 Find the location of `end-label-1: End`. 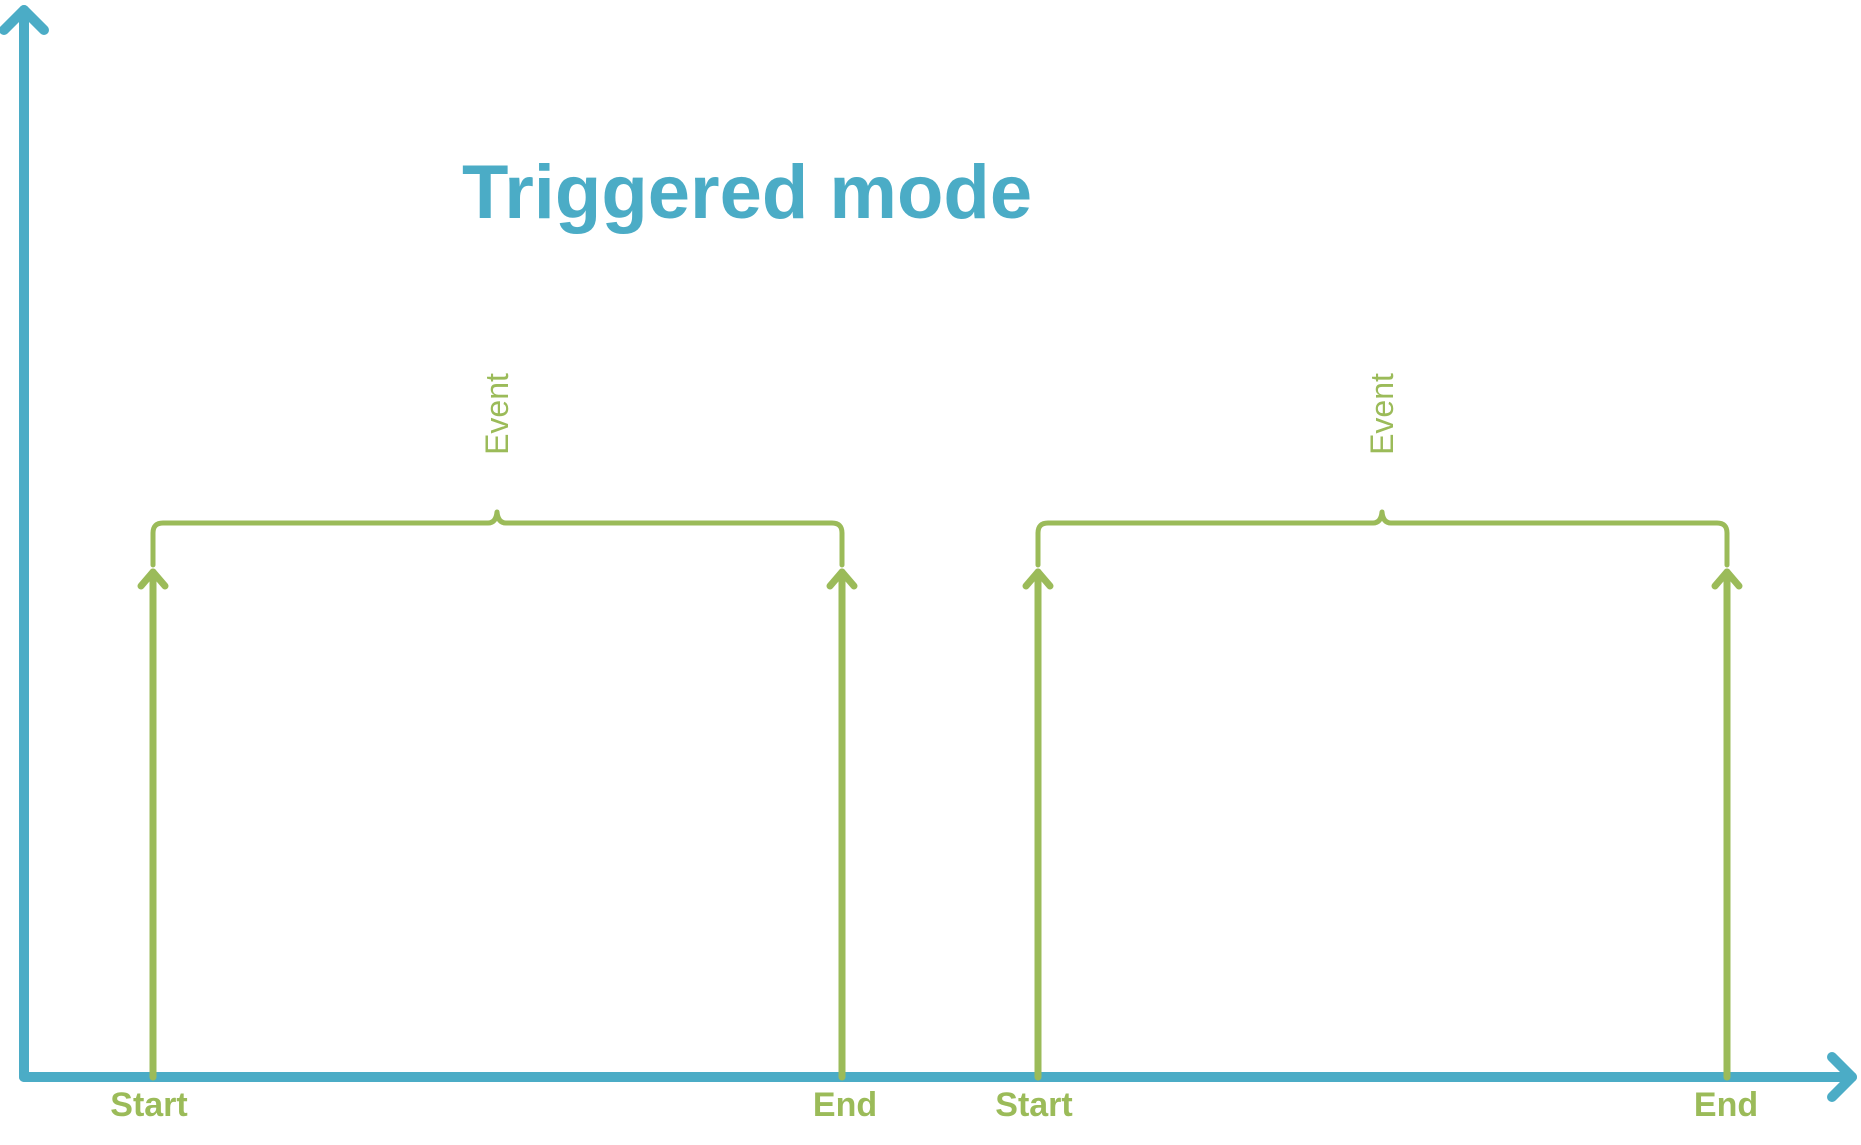

end-label-1: End is located at coordinates (845, 1105).